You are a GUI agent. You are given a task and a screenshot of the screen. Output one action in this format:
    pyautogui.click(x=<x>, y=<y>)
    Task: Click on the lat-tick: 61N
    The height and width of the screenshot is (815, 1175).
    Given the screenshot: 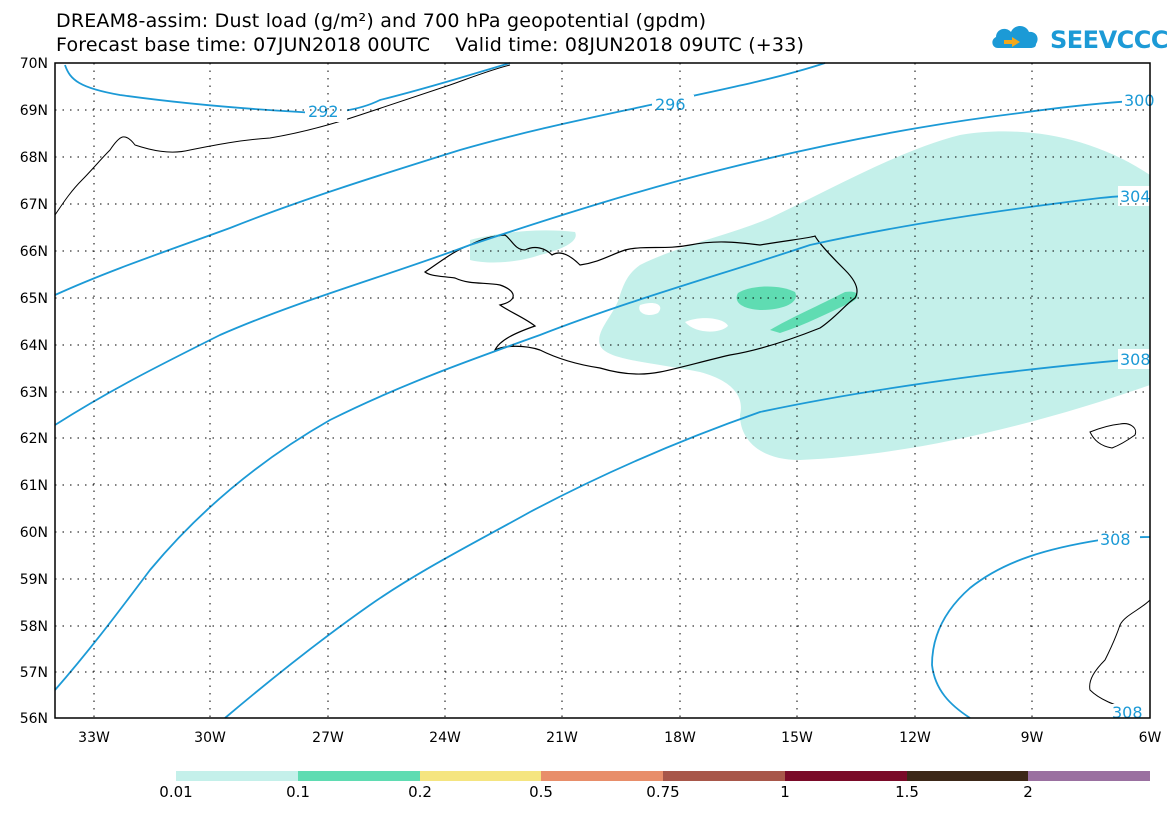 What is the action you would take?
    pyautogui.click(x=34, y=486)
    